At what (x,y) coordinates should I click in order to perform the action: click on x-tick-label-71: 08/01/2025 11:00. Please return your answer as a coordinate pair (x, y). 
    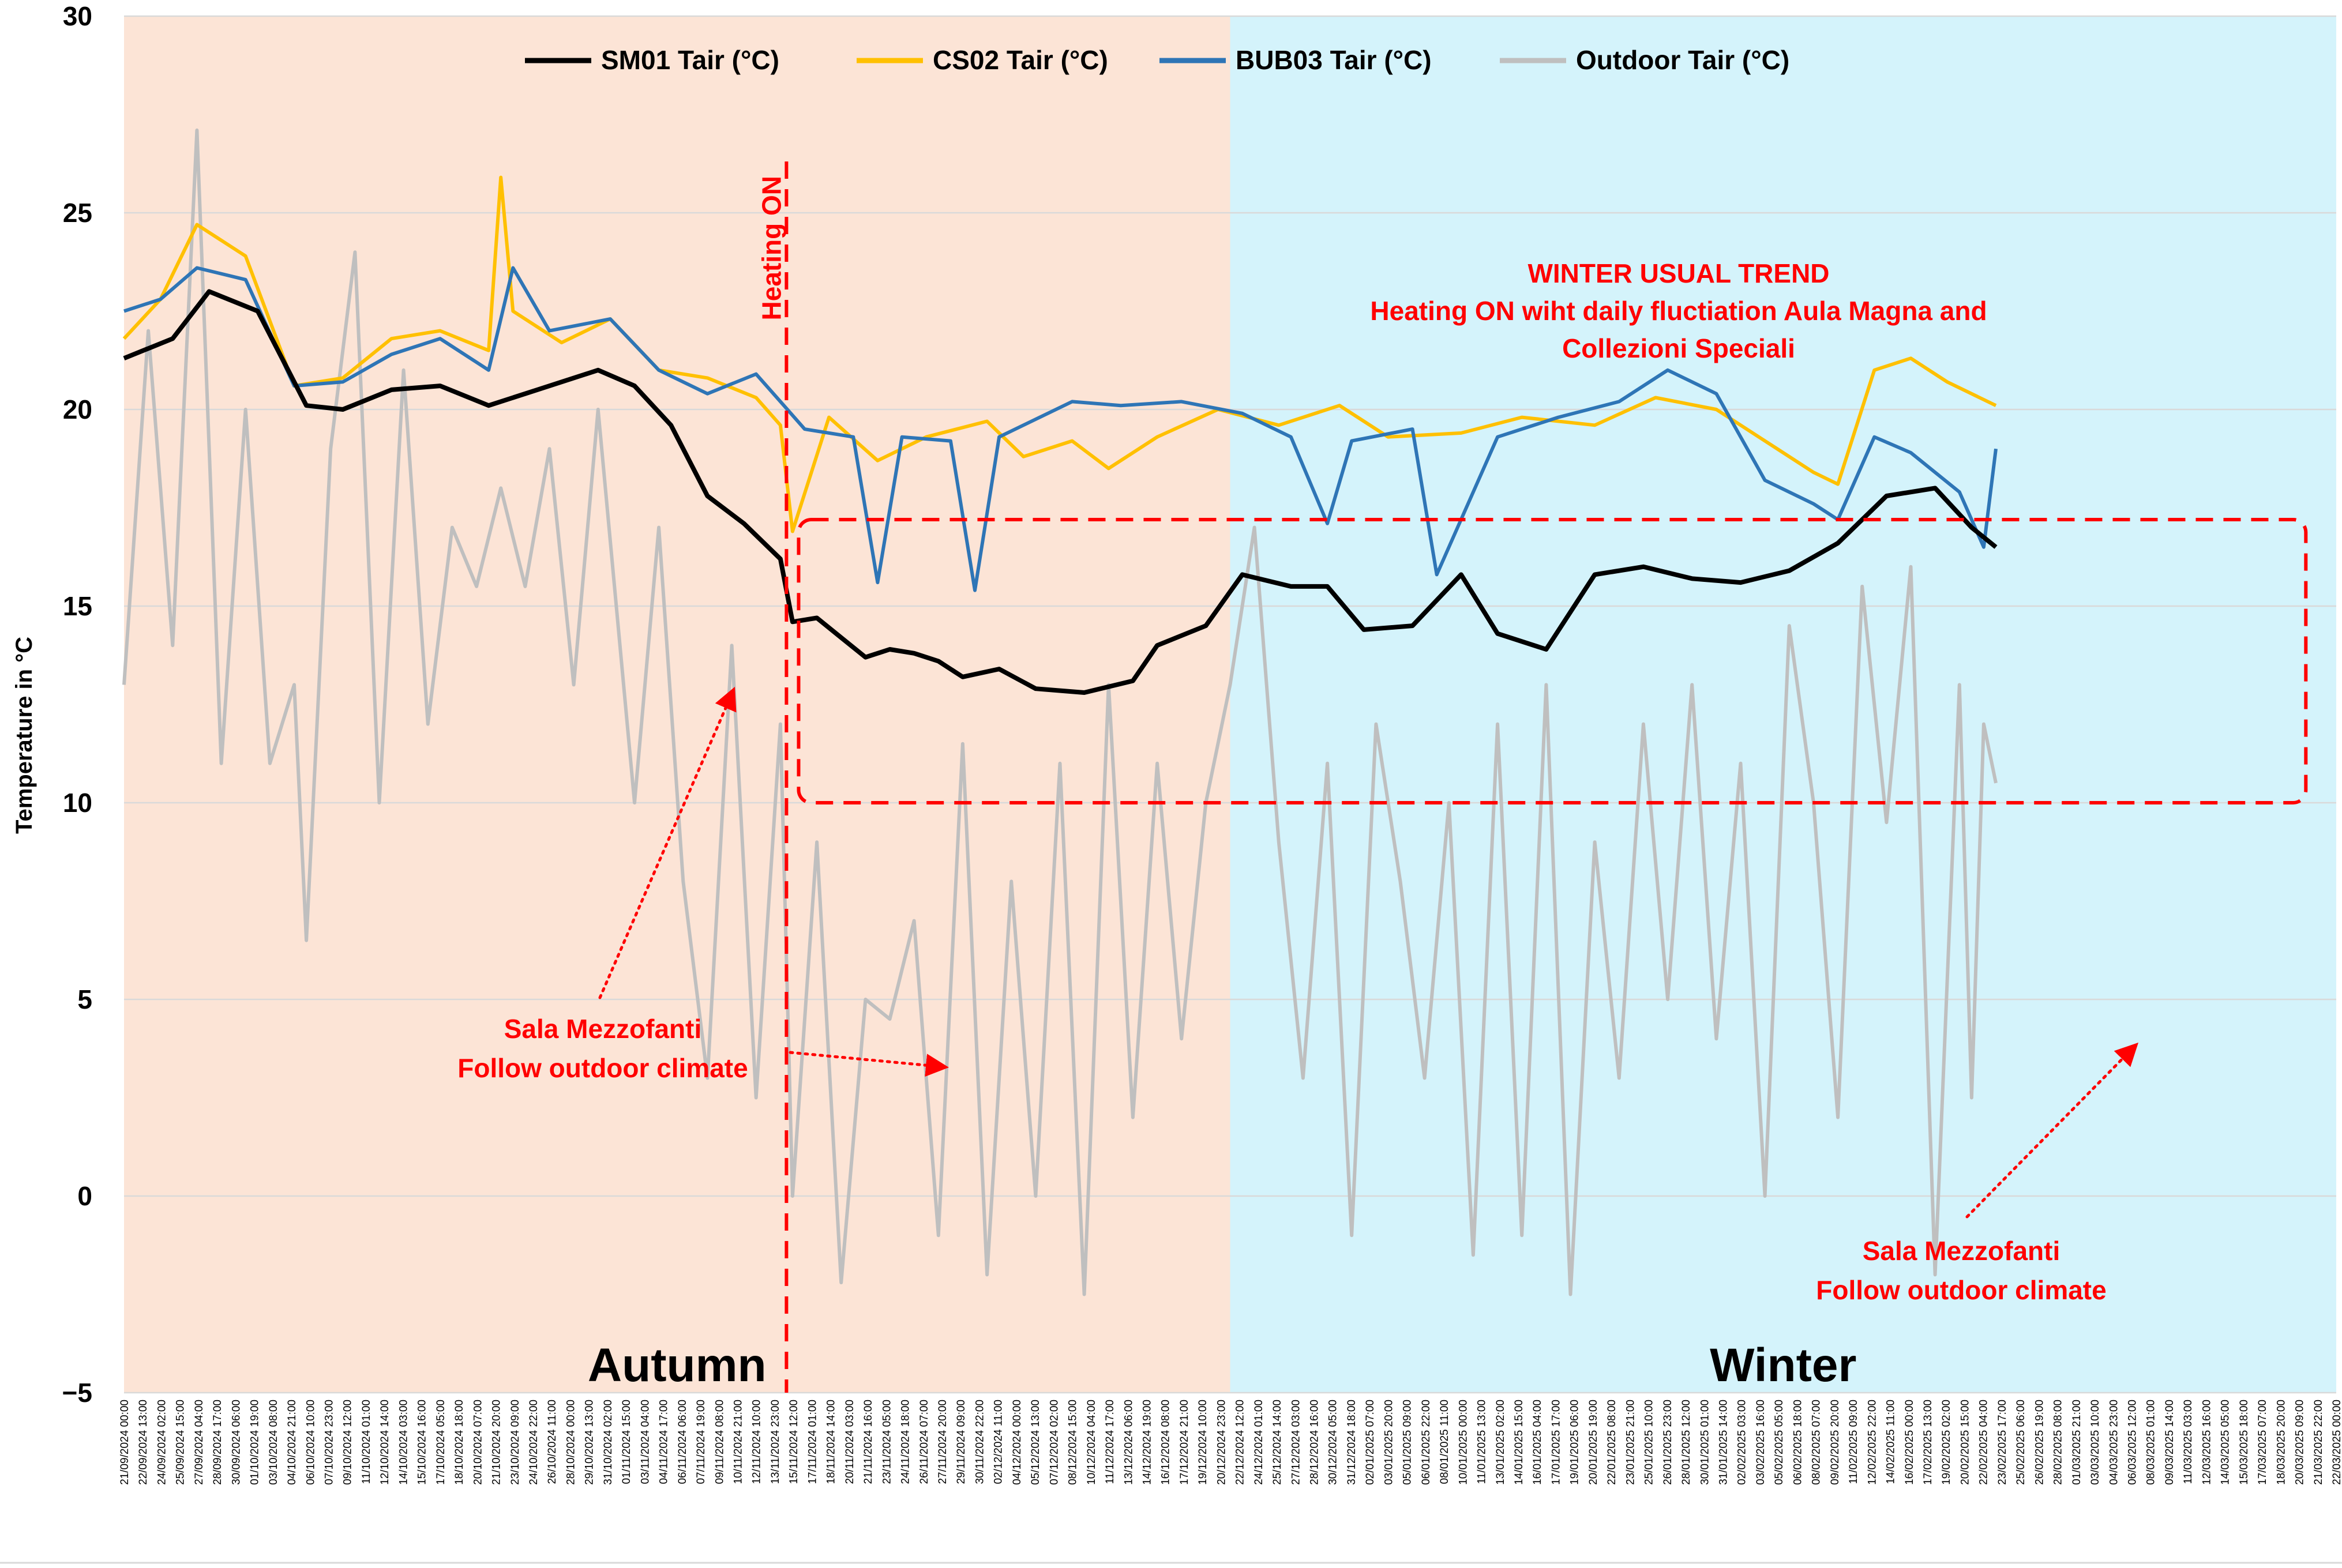
    Looking at the image, I should click on (1445, 1442).